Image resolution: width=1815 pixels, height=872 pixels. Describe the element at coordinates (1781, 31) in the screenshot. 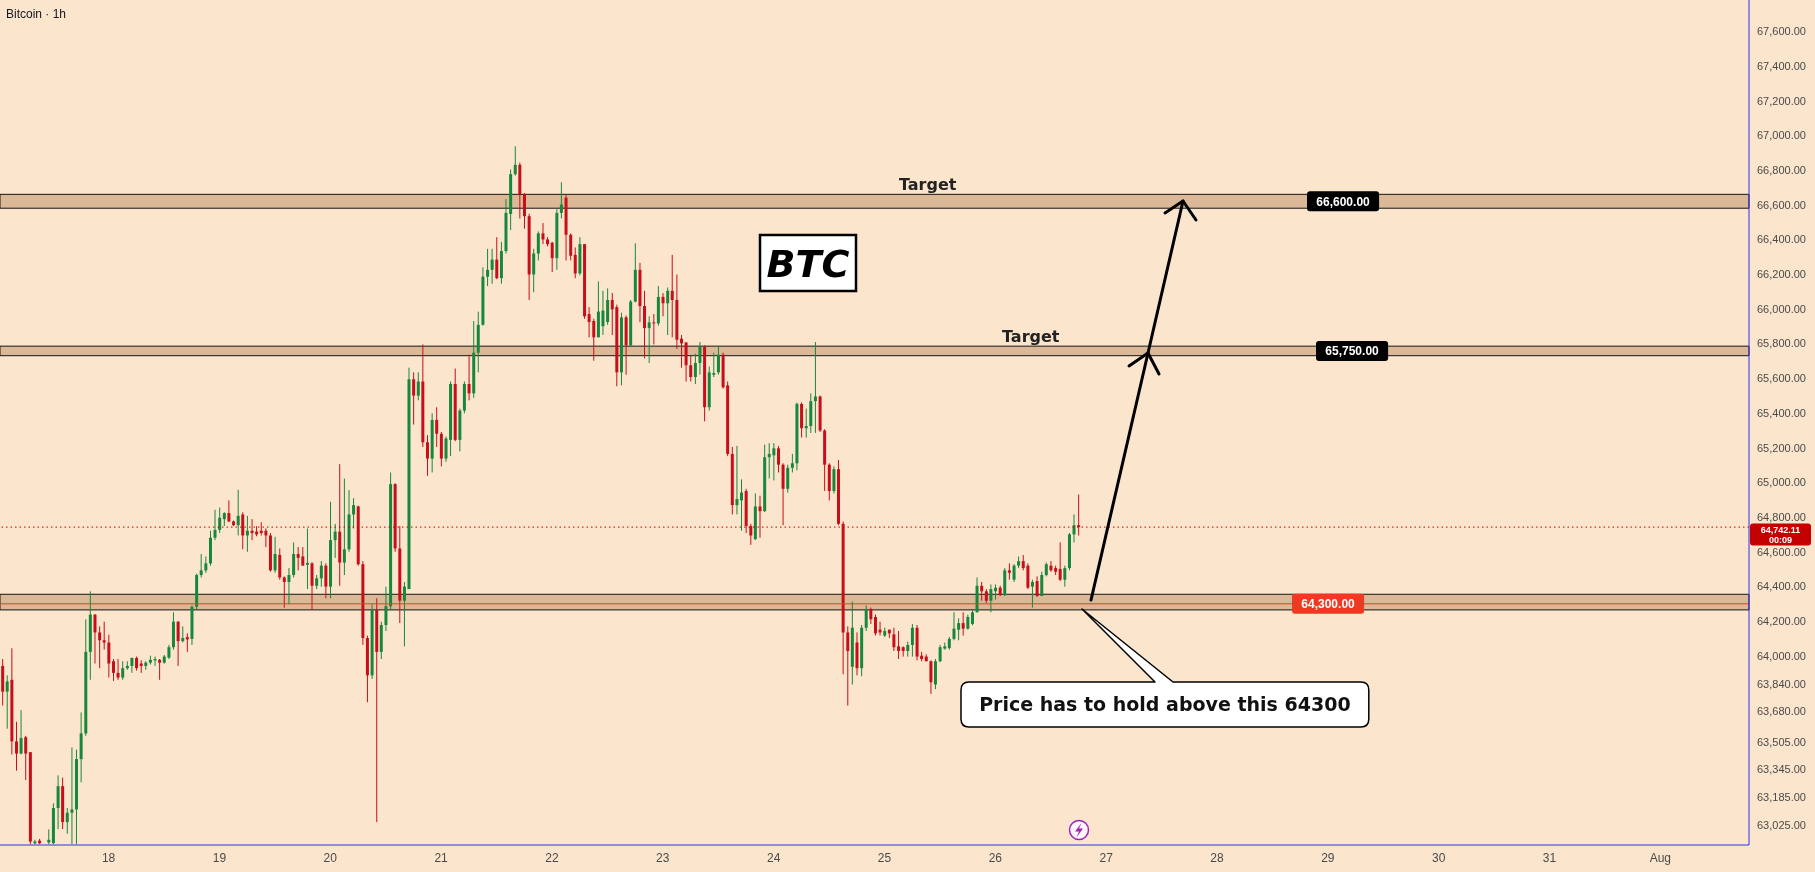

I see `y-tick-label: 67,600.00` at that location.